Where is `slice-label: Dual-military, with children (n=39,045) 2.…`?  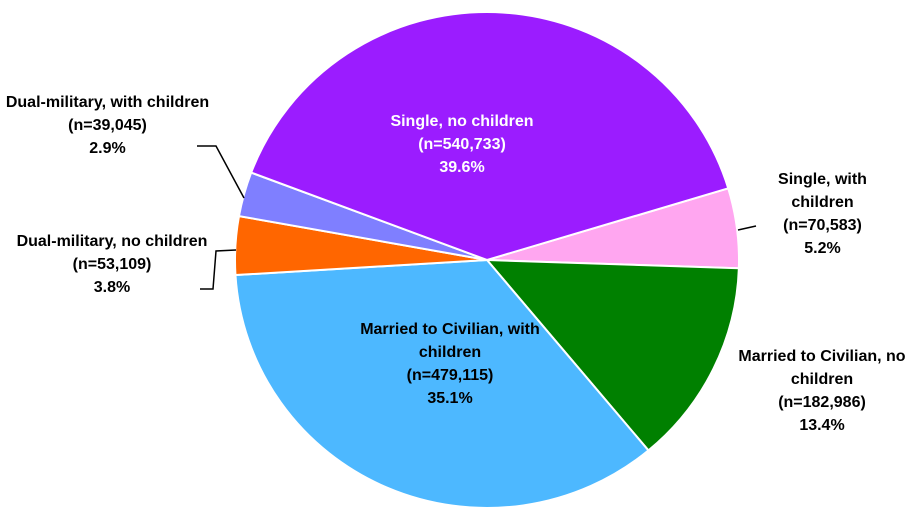 slice-label: Dual-military, with children (n=39,045) 2.… is located at coordinates (107, 125).